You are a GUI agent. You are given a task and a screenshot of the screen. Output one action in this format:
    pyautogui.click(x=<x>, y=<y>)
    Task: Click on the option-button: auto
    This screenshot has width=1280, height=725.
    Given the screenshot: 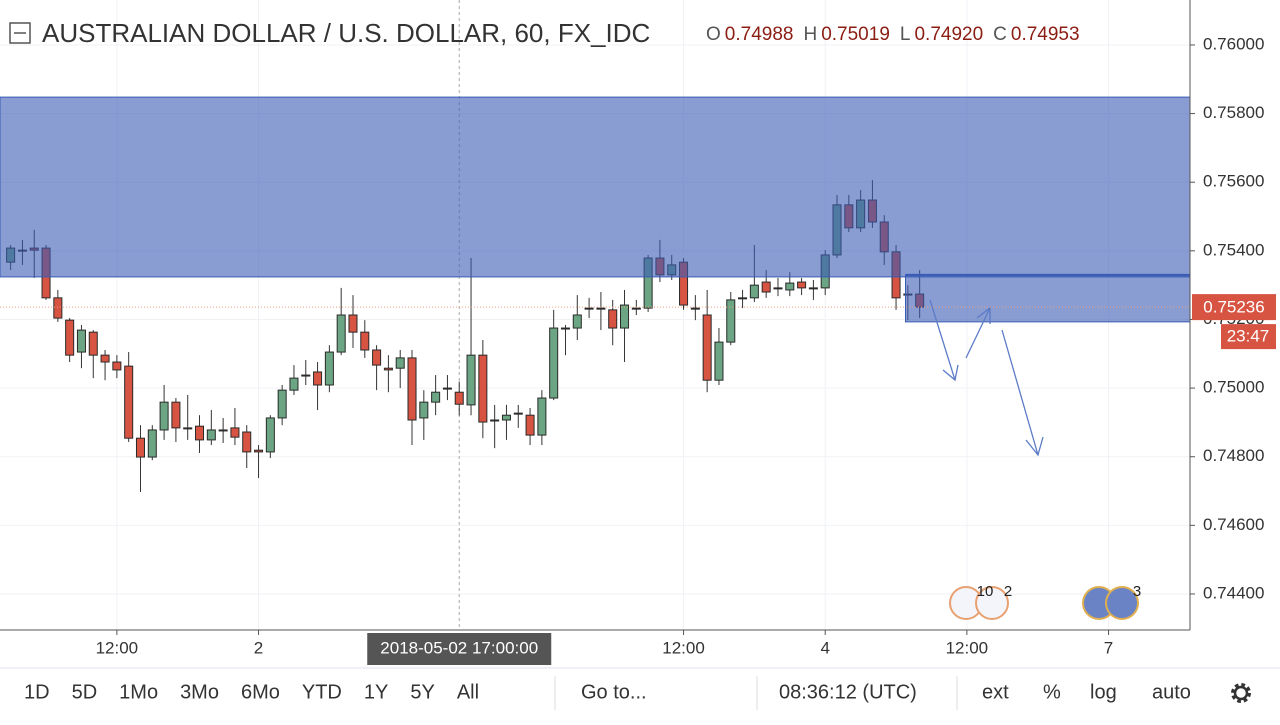 What is the action you would take?
    pyautogui.click(x=1171, y=692)
    